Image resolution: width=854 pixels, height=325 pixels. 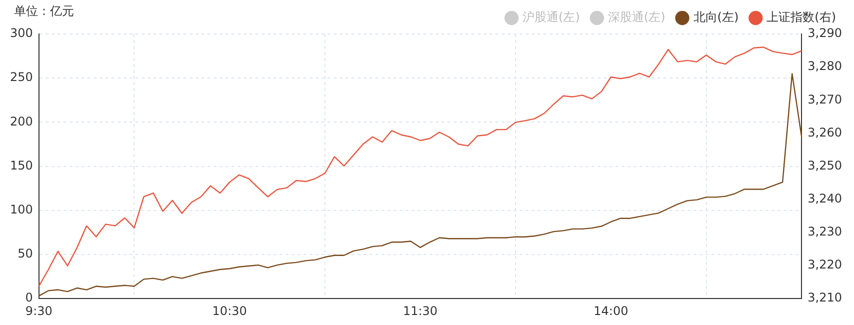 I want to click on y2-tick-label: 3,270, so click(x=825, y=99).